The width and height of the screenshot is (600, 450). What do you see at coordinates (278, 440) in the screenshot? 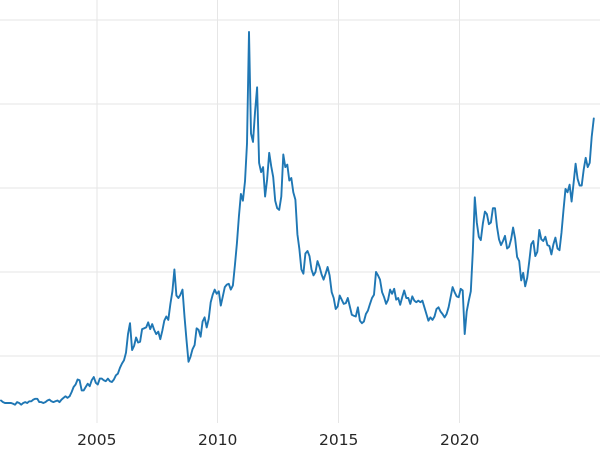
I see `x-axis: 2005 2010 2015 2020` at bounding box center [278, 440].